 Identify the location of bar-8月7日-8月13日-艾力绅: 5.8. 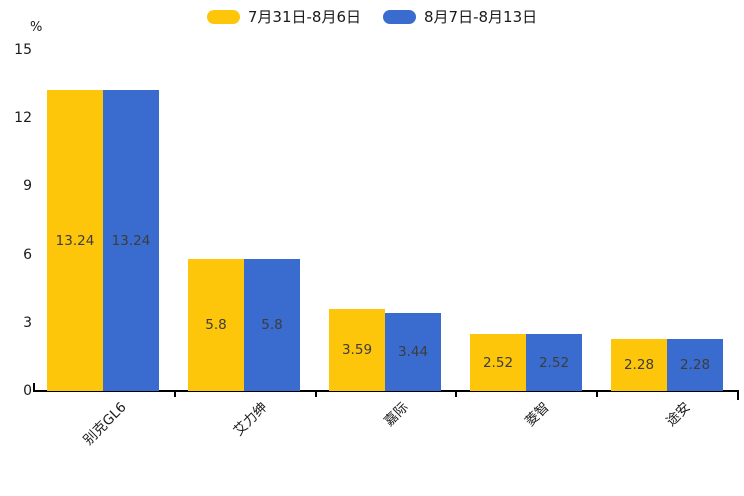
(272, 325).